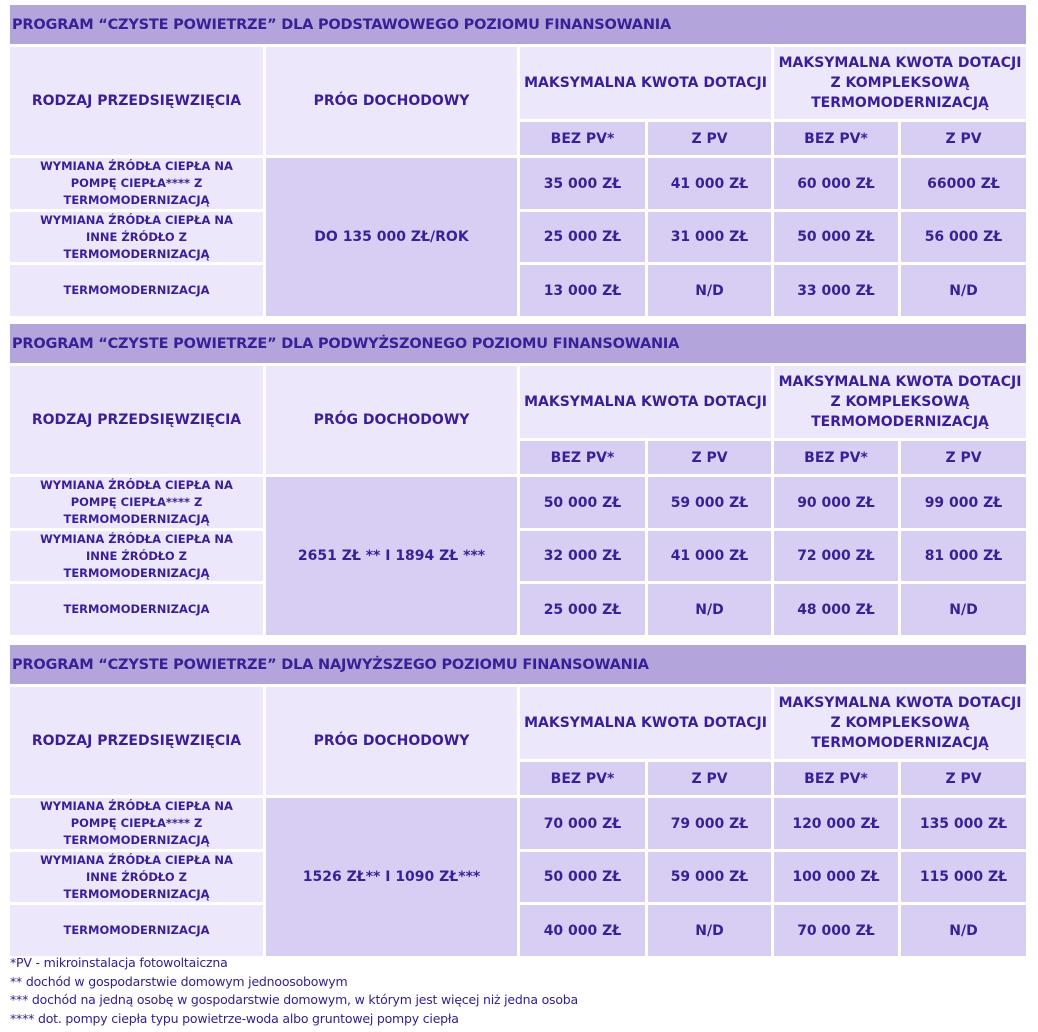  Describe the element at coordinates (391, 556) in the screenshot. I see `income-threshold: 2651 ZŁ ** I 1894 ZŁ ***` at that location.